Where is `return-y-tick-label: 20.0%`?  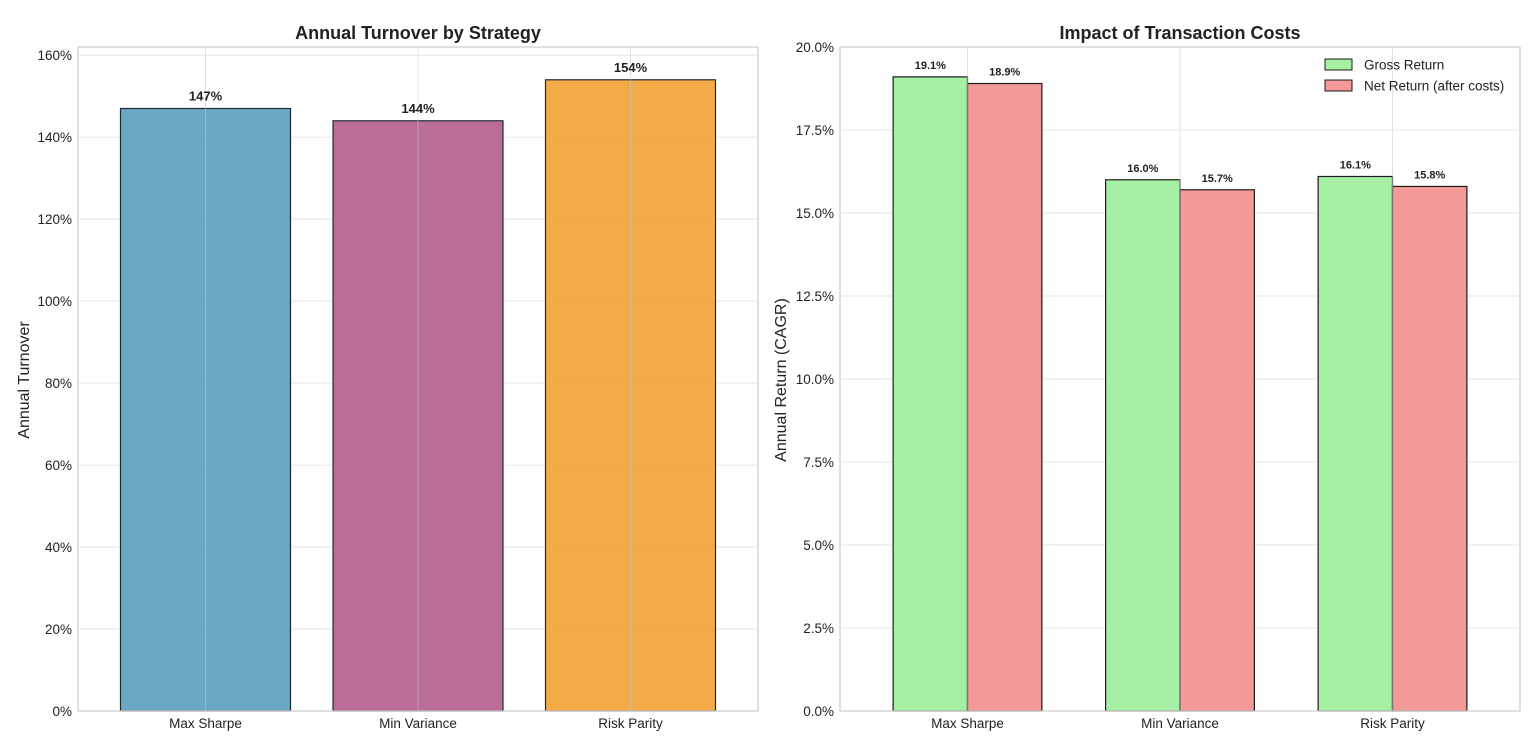 return-y-tick-label: 20.0% is located at coordinates (815, 47).